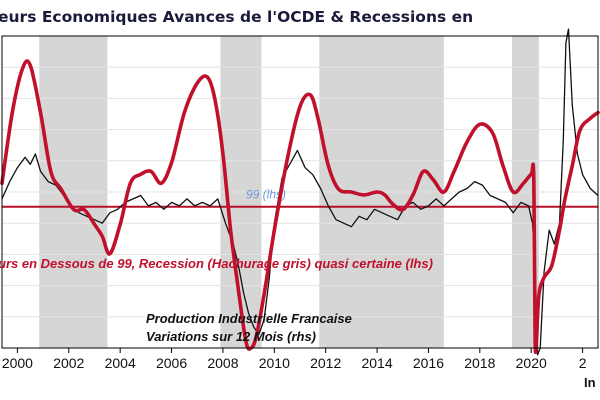 The image size is (600, 400). What do you see at coordinates (274, 363) in the screenshot?
I see `x-tick-label: 2010` at bounding box center [274, 363].